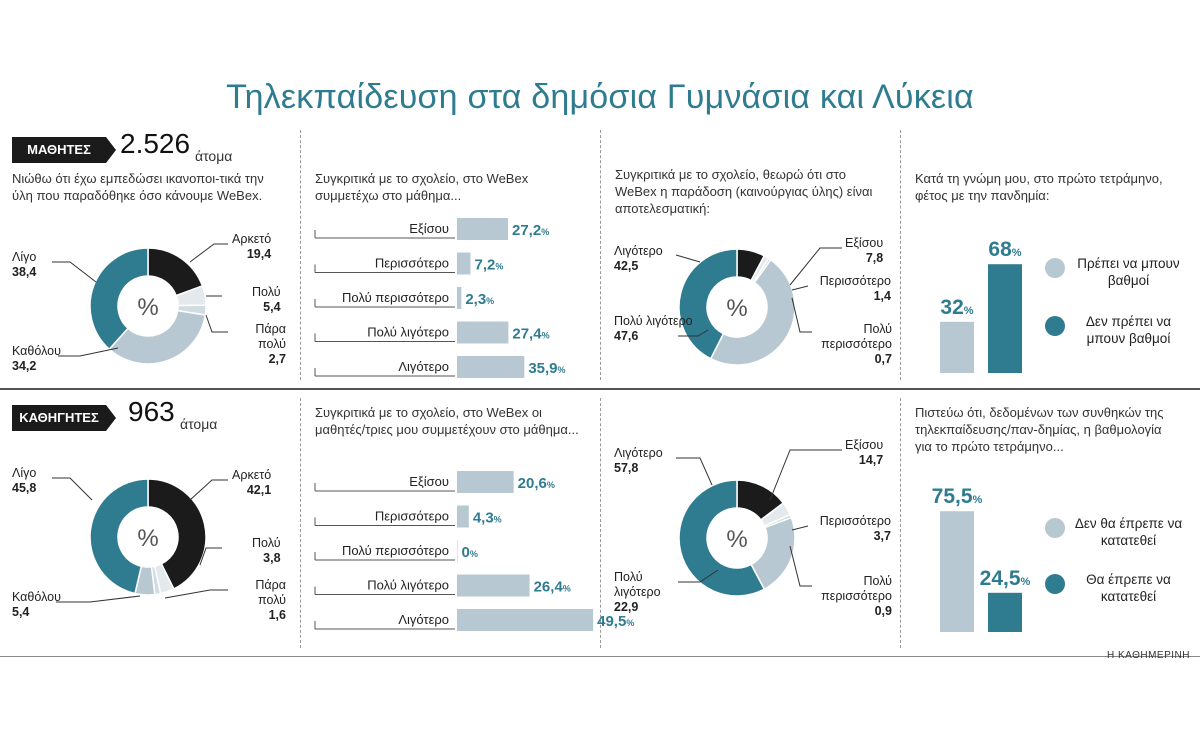 Image resolution: width=1200 pixels, height=750 pixels. What do you see at coordinates (155, 143) in the screenshot?
I see `group-count-students: 2.526` at bounding box center [155, 143].